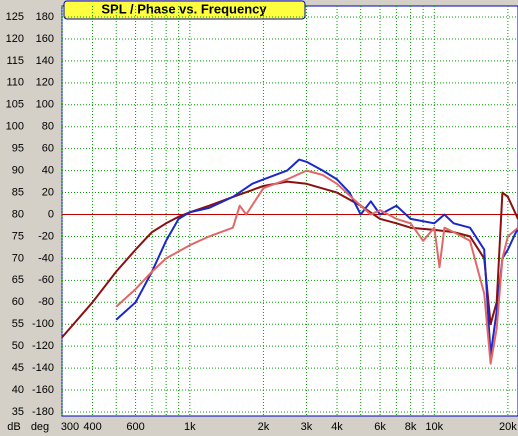  I want to click on y2-tick-label: -100, so click(43, 324).